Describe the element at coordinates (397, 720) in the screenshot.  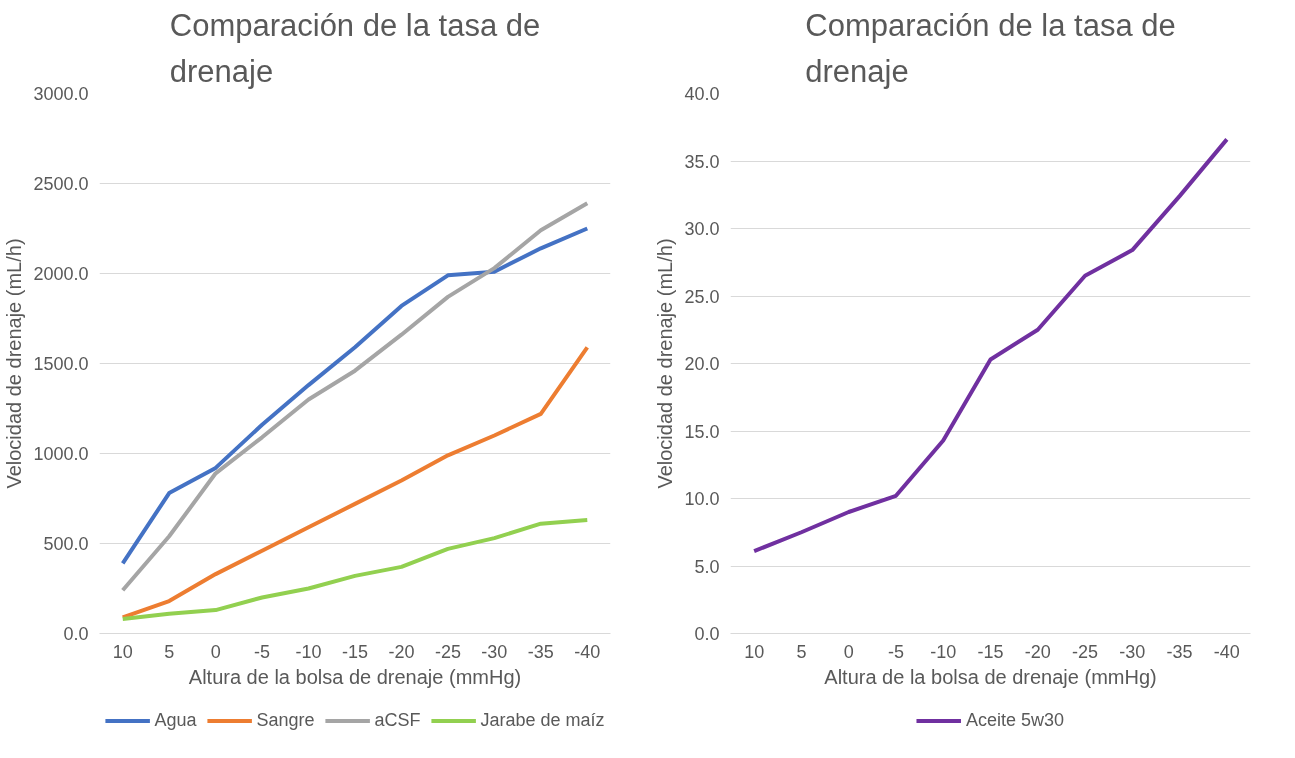
I see `legend-label: aCSF` at that location.